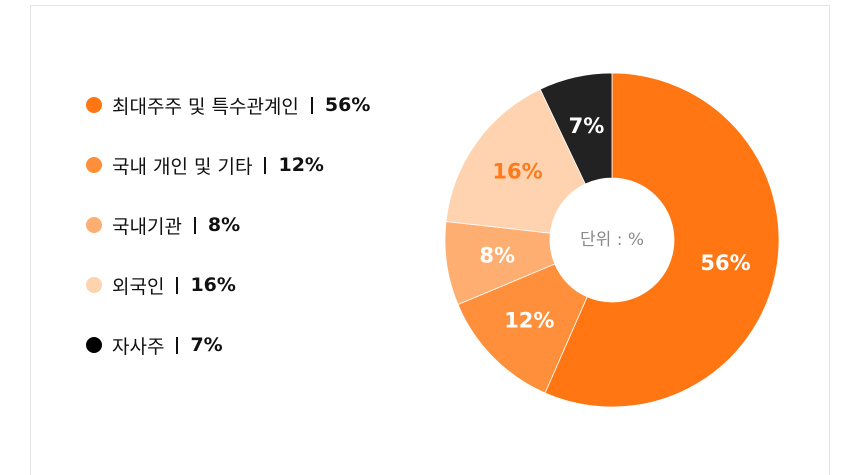 Image resolution: width=846 pixels, height=475 pixels. Describe the element at coordinates (206, 345) in the screenshot. I see `legend-value: 7%` at that location.